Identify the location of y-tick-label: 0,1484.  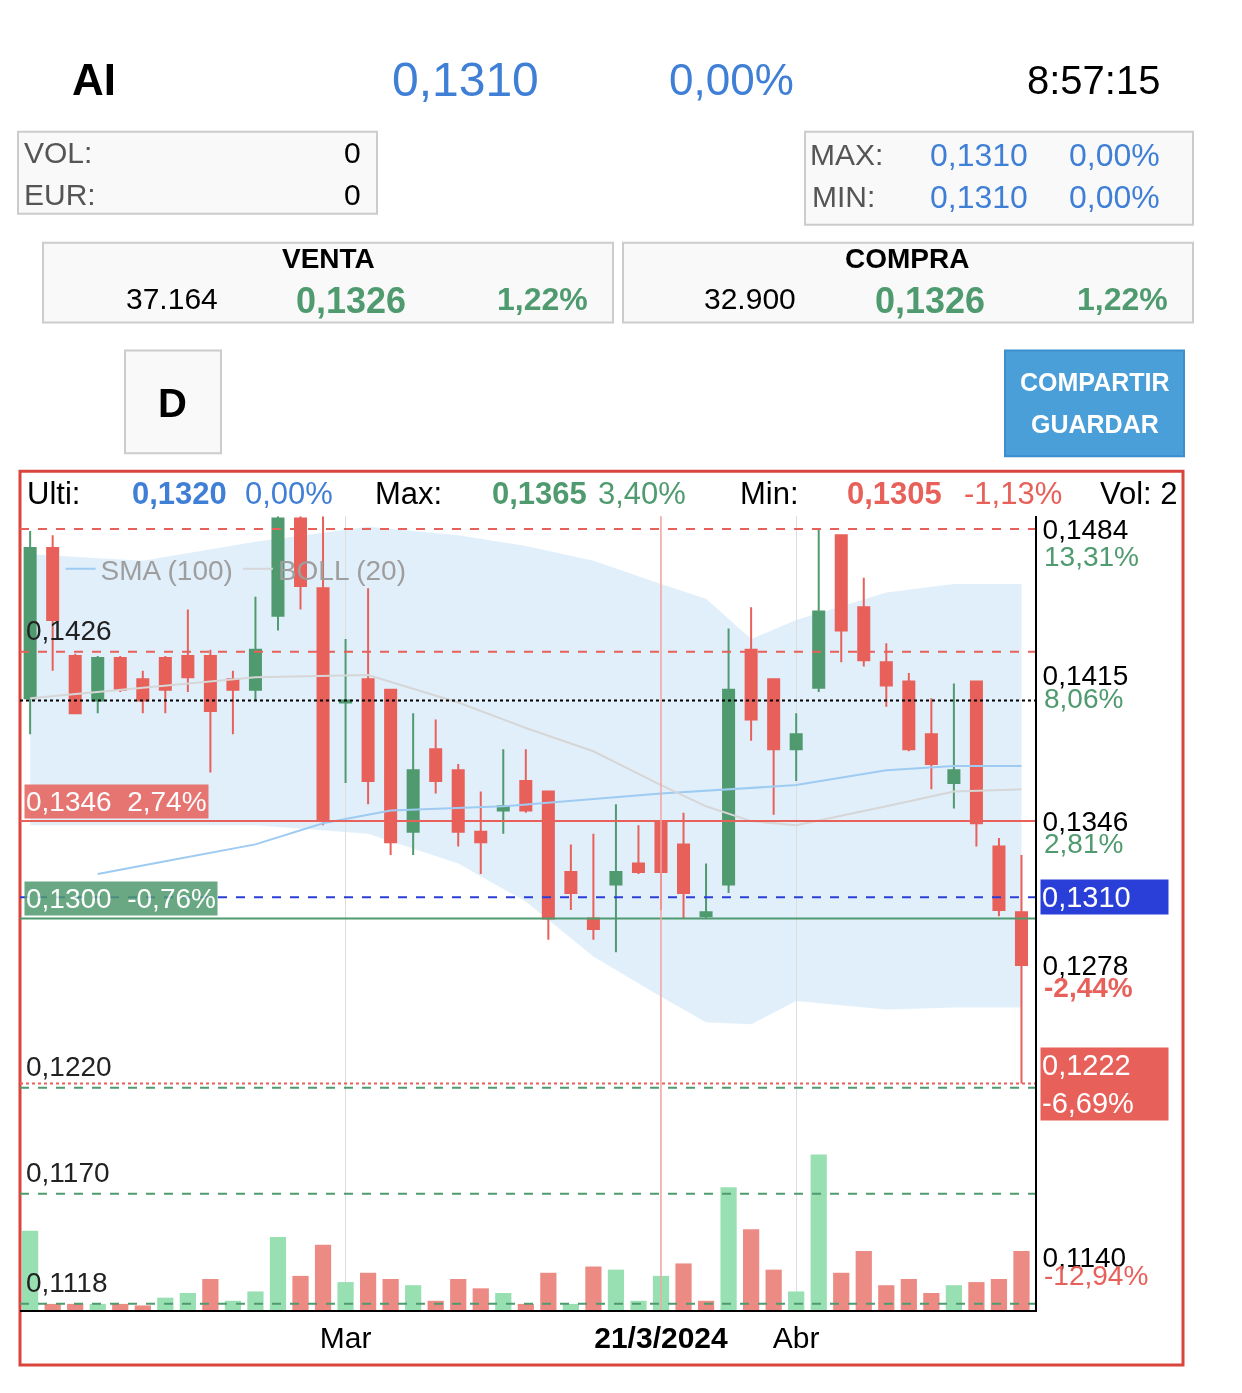
(1085, 529).